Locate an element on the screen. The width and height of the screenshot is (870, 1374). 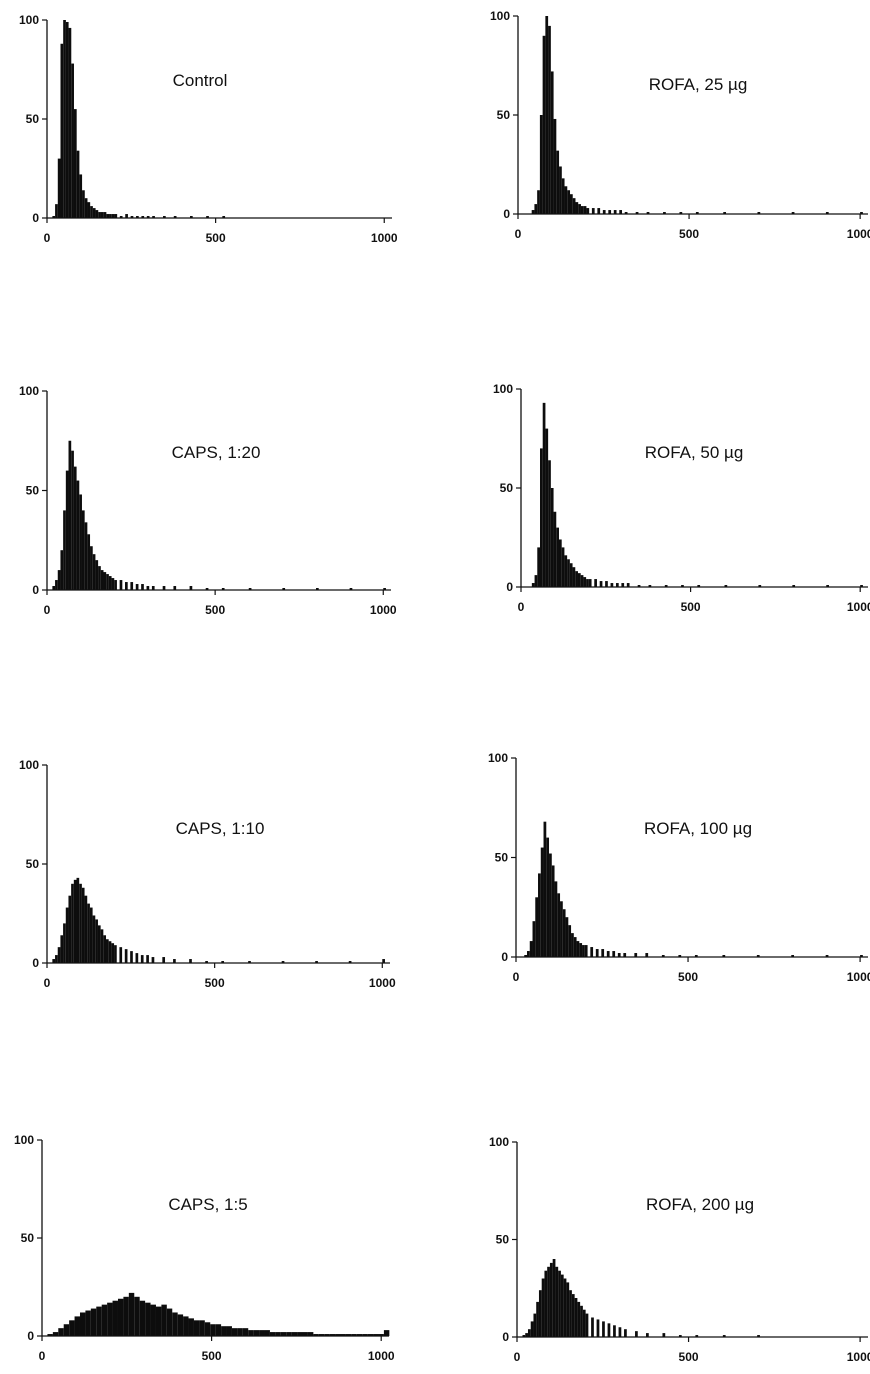
y-tick-label: 50 is located at coordinates (28, 1238).